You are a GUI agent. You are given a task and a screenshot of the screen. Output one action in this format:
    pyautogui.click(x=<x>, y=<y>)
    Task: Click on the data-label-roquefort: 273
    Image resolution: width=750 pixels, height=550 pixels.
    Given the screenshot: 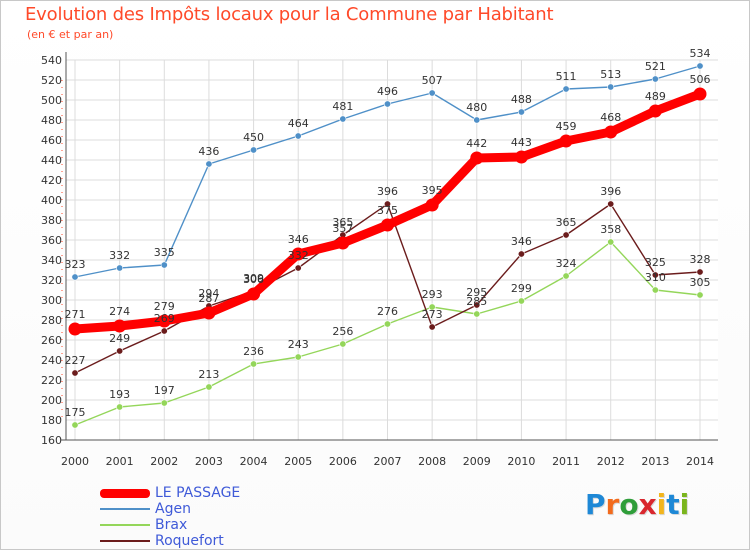 What is the action you would take?
    pyautogui.click(x=432, y=314)
    